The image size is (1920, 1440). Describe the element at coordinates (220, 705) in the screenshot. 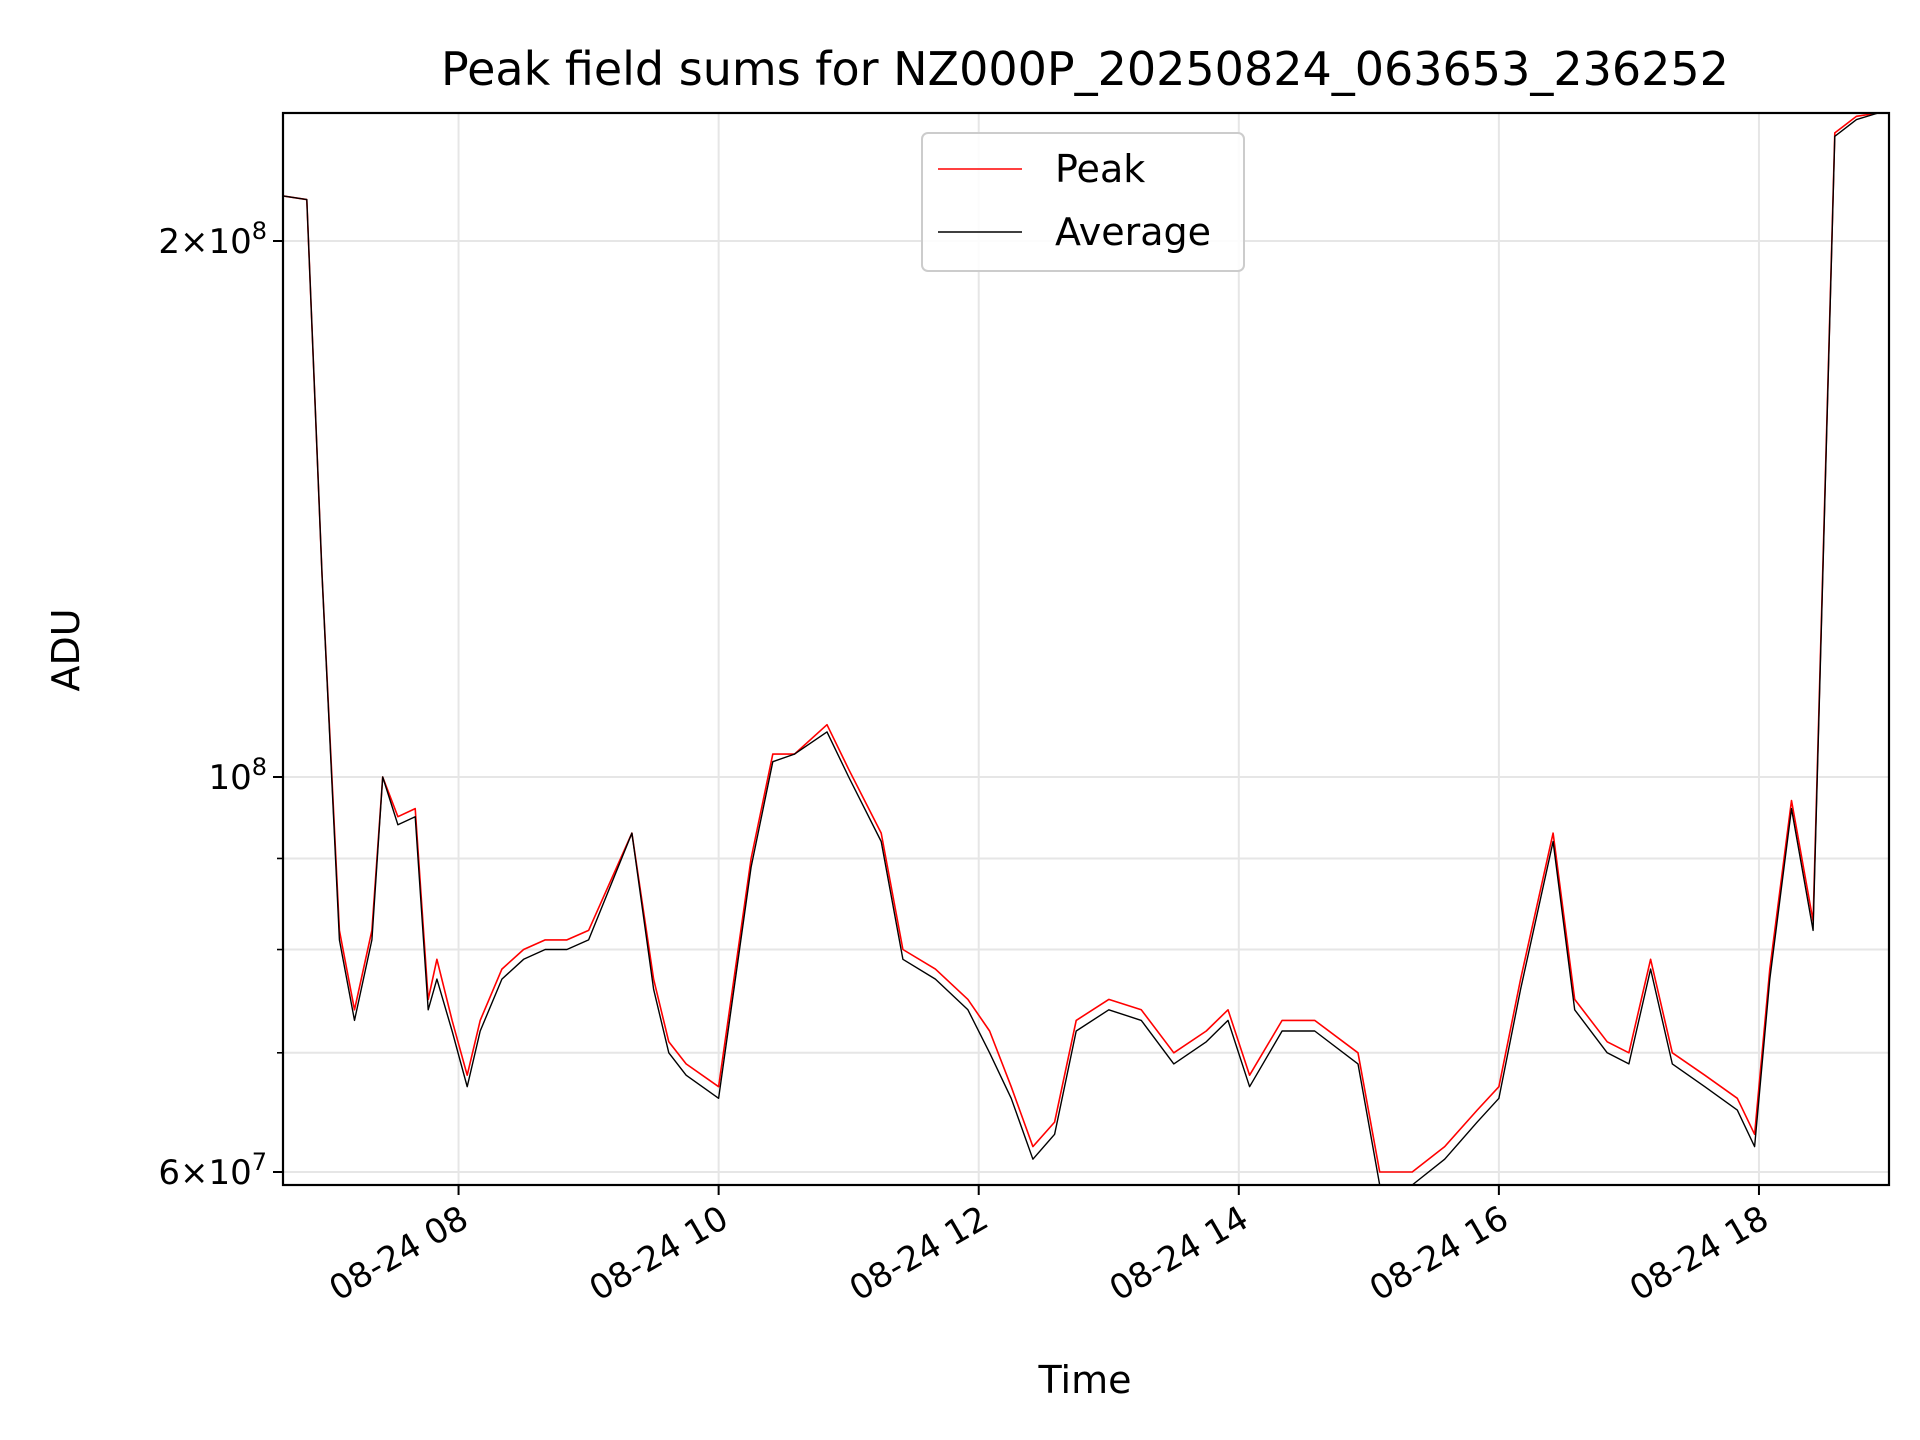

I see `y-axis: 2×108 108 6×107` at that location.